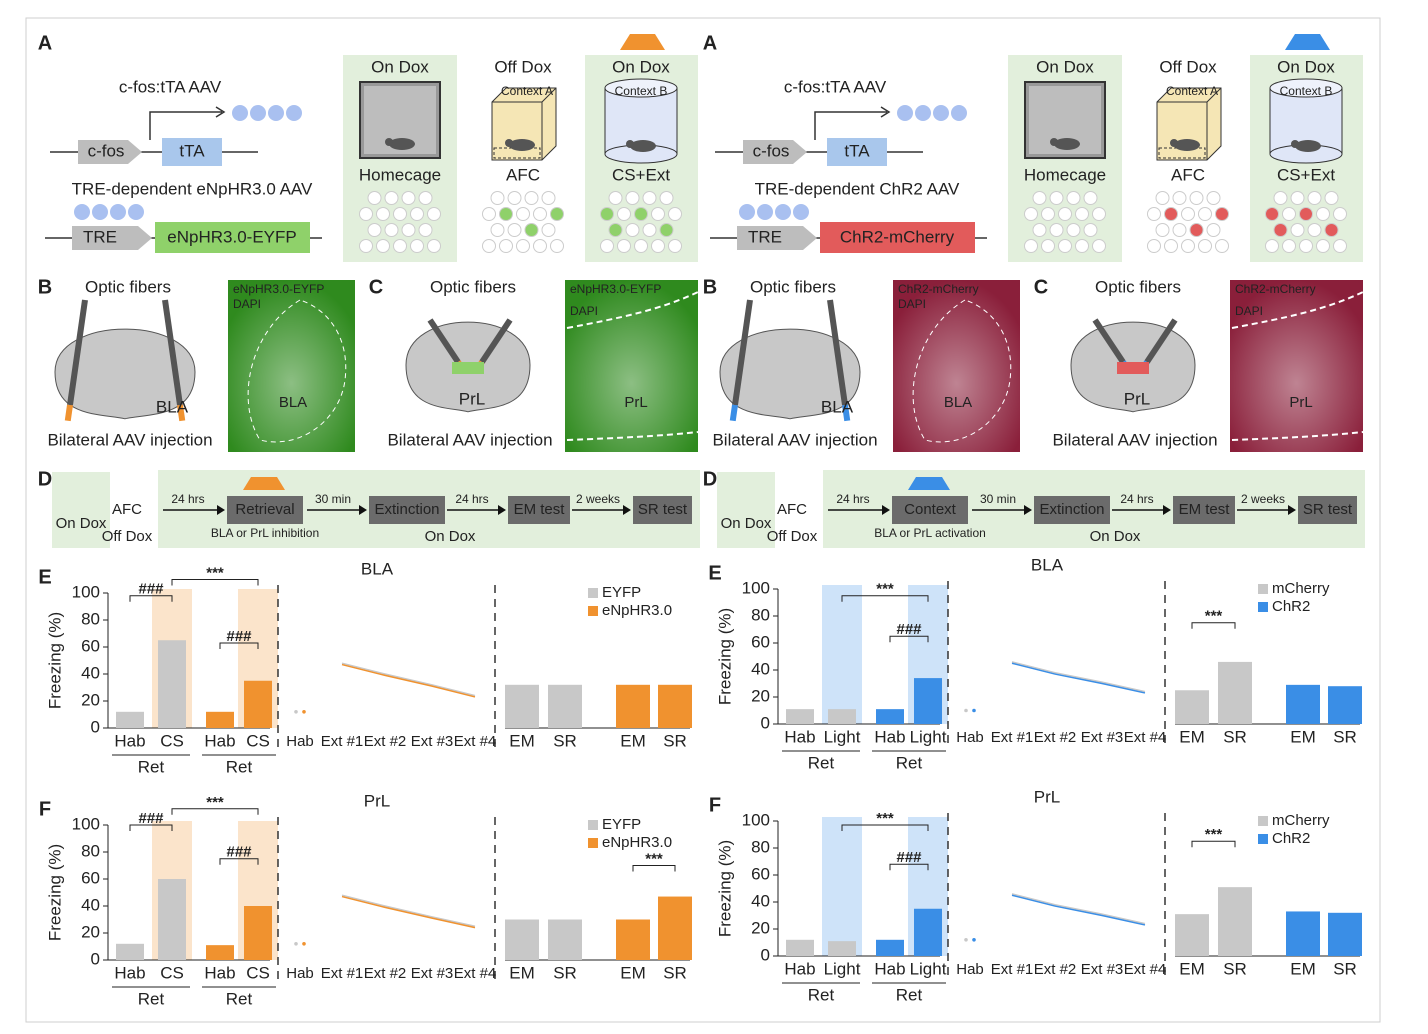 The height and width of the screenshot is (1034, 1428). What do you see at coordinates (793, 286) in the screenshot?
I see `label: Optic fibers` at bounding box center [793, 286].